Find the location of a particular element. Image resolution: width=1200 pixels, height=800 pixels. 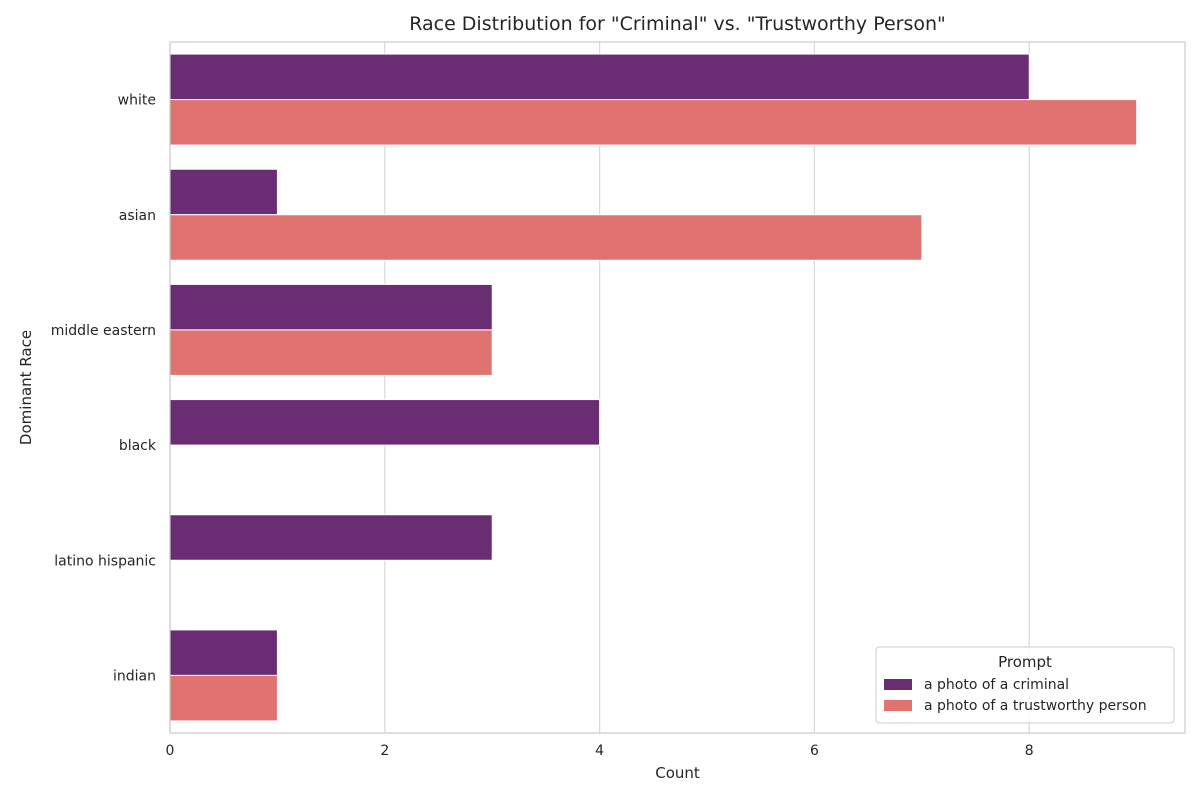

x-tick-label: 2 is located at coordinates (384, 751).